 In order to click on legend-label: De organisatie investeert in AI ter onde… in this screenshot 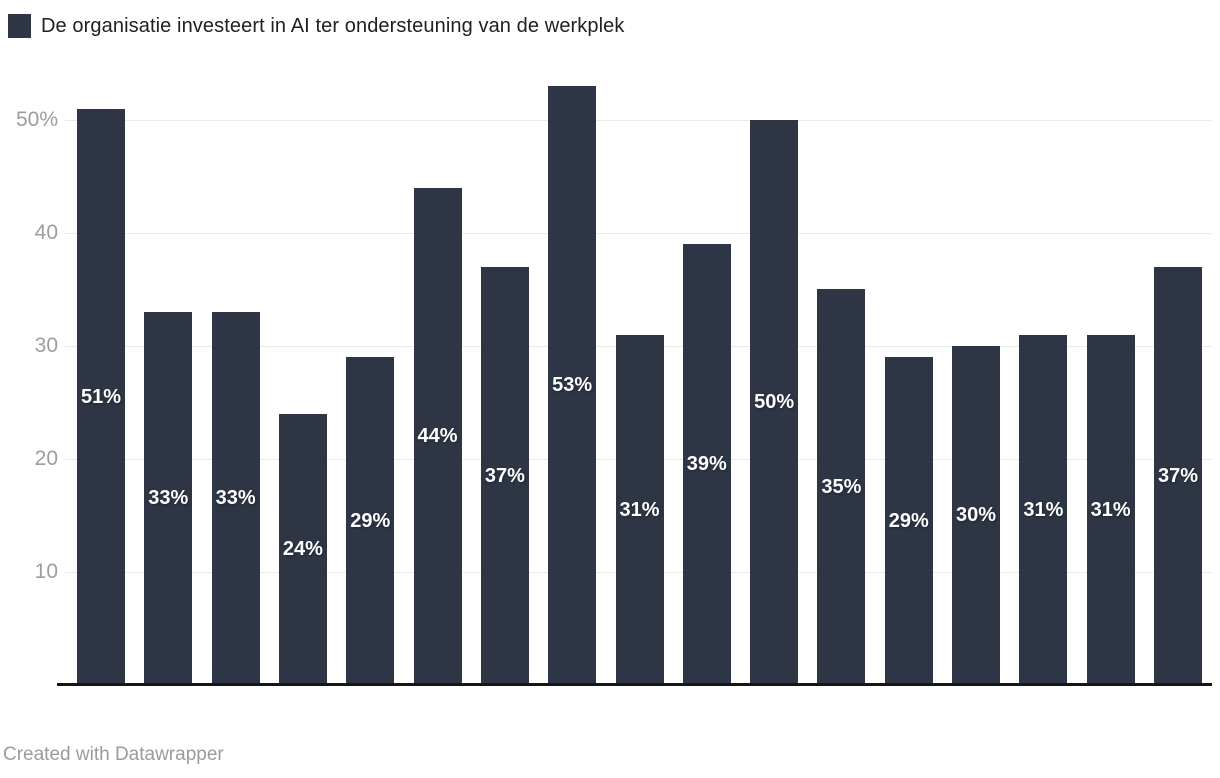, I will do `click(333, 25)`.